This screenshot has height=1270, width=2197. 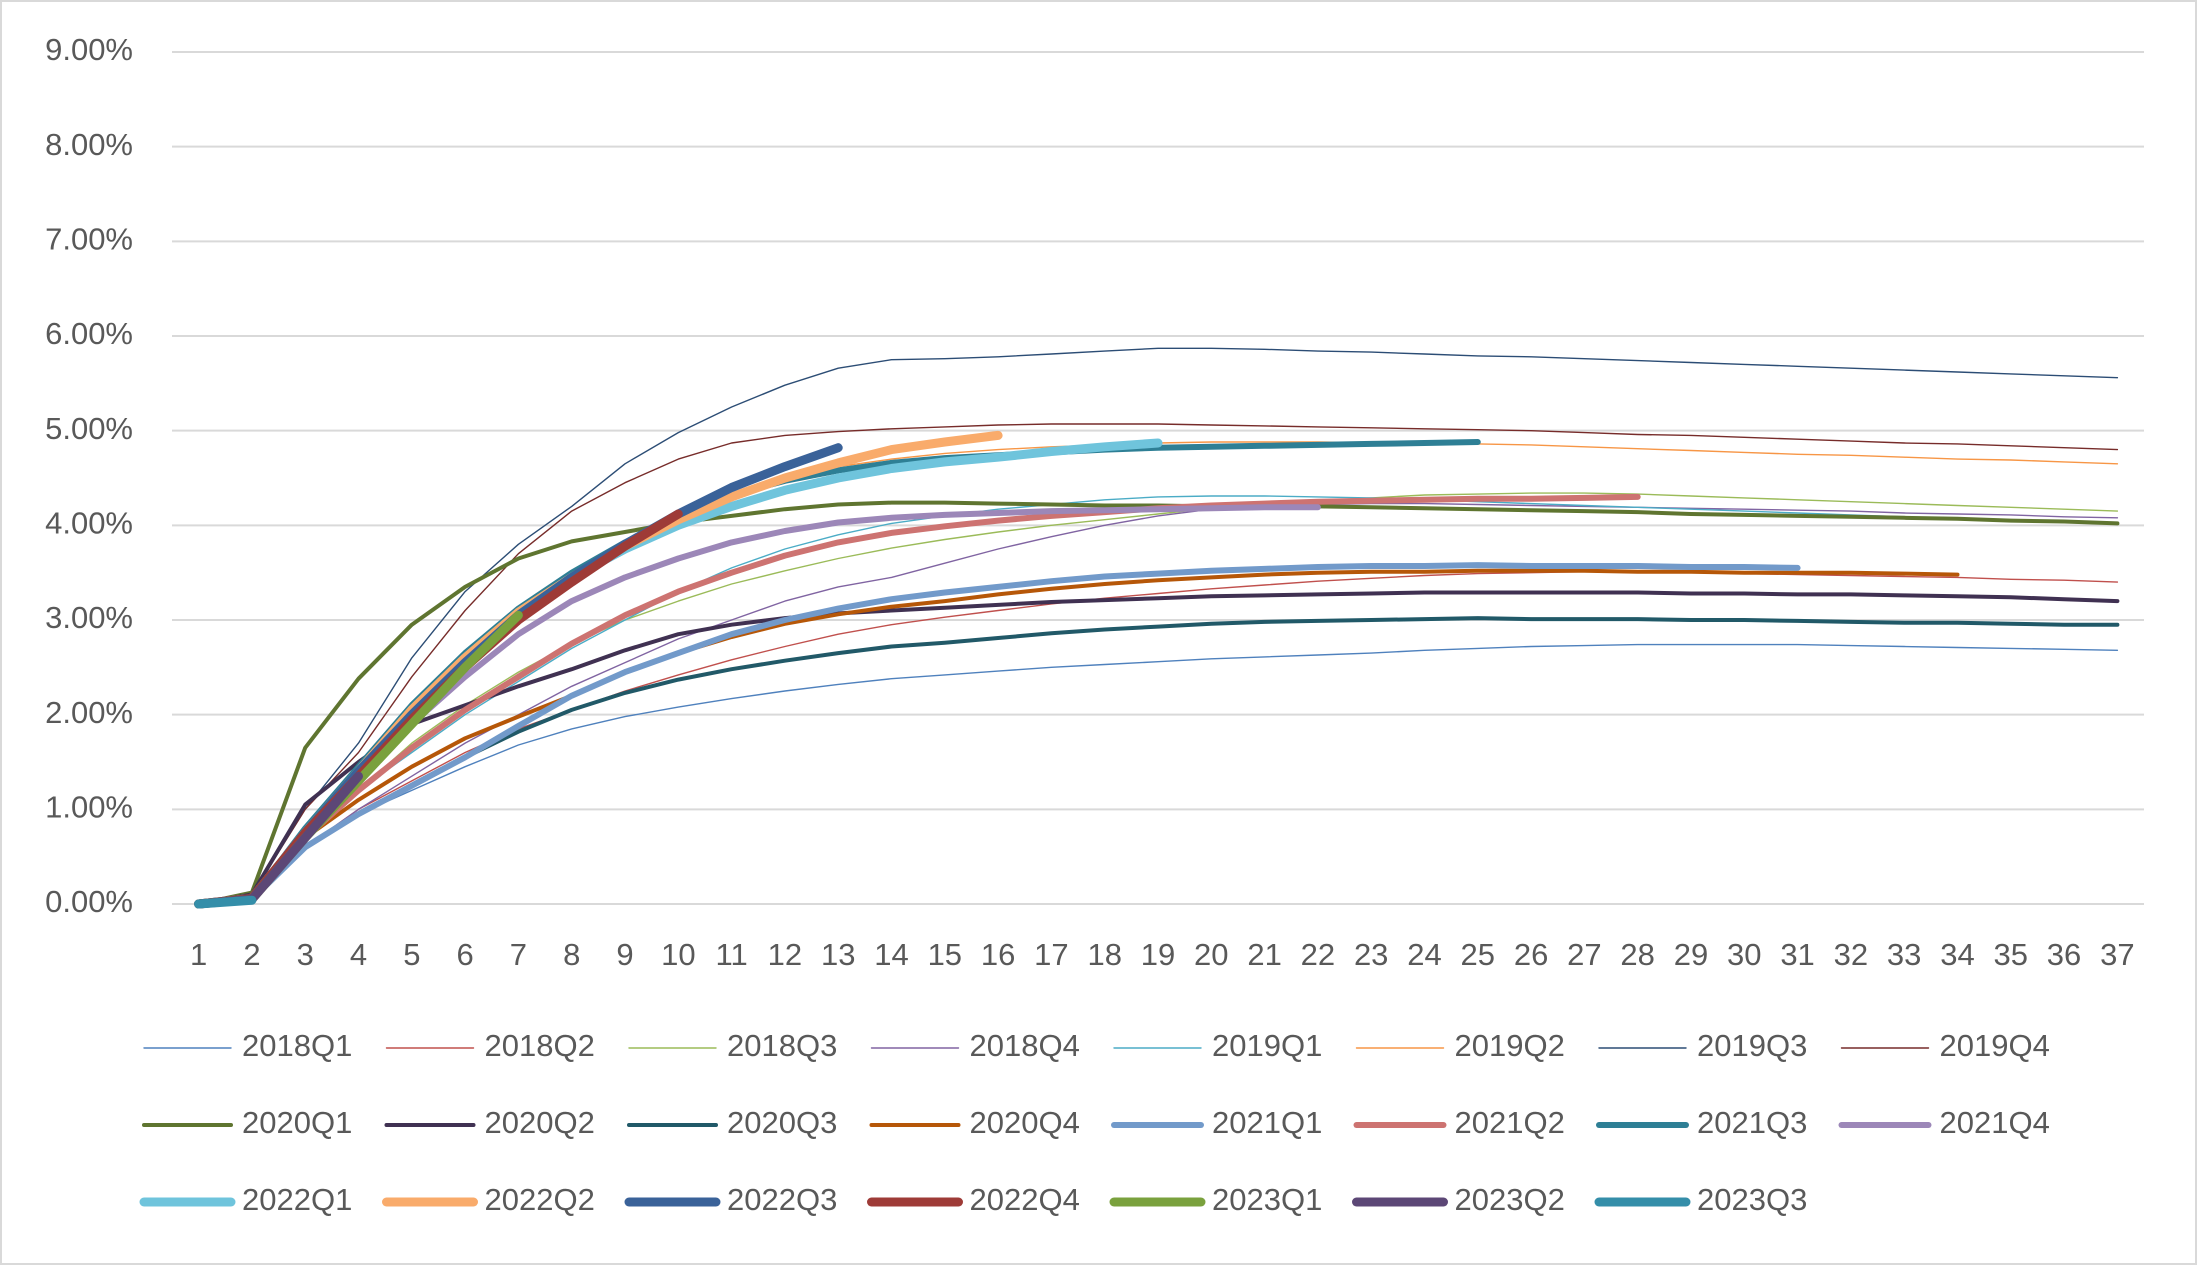 I want to click on x-tick-label: 28, so click(x=1637, y=954).